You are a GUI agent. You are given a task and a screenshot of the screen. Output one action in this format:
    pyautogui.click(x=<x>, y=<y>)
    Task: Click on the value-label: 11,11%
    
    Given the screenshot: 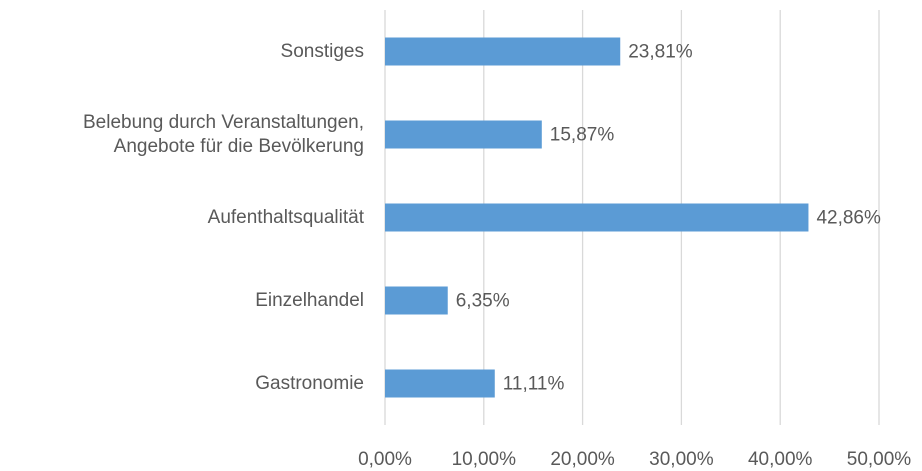 What is the action you would take?
    pyautogui.click(x=534, y=384)
    